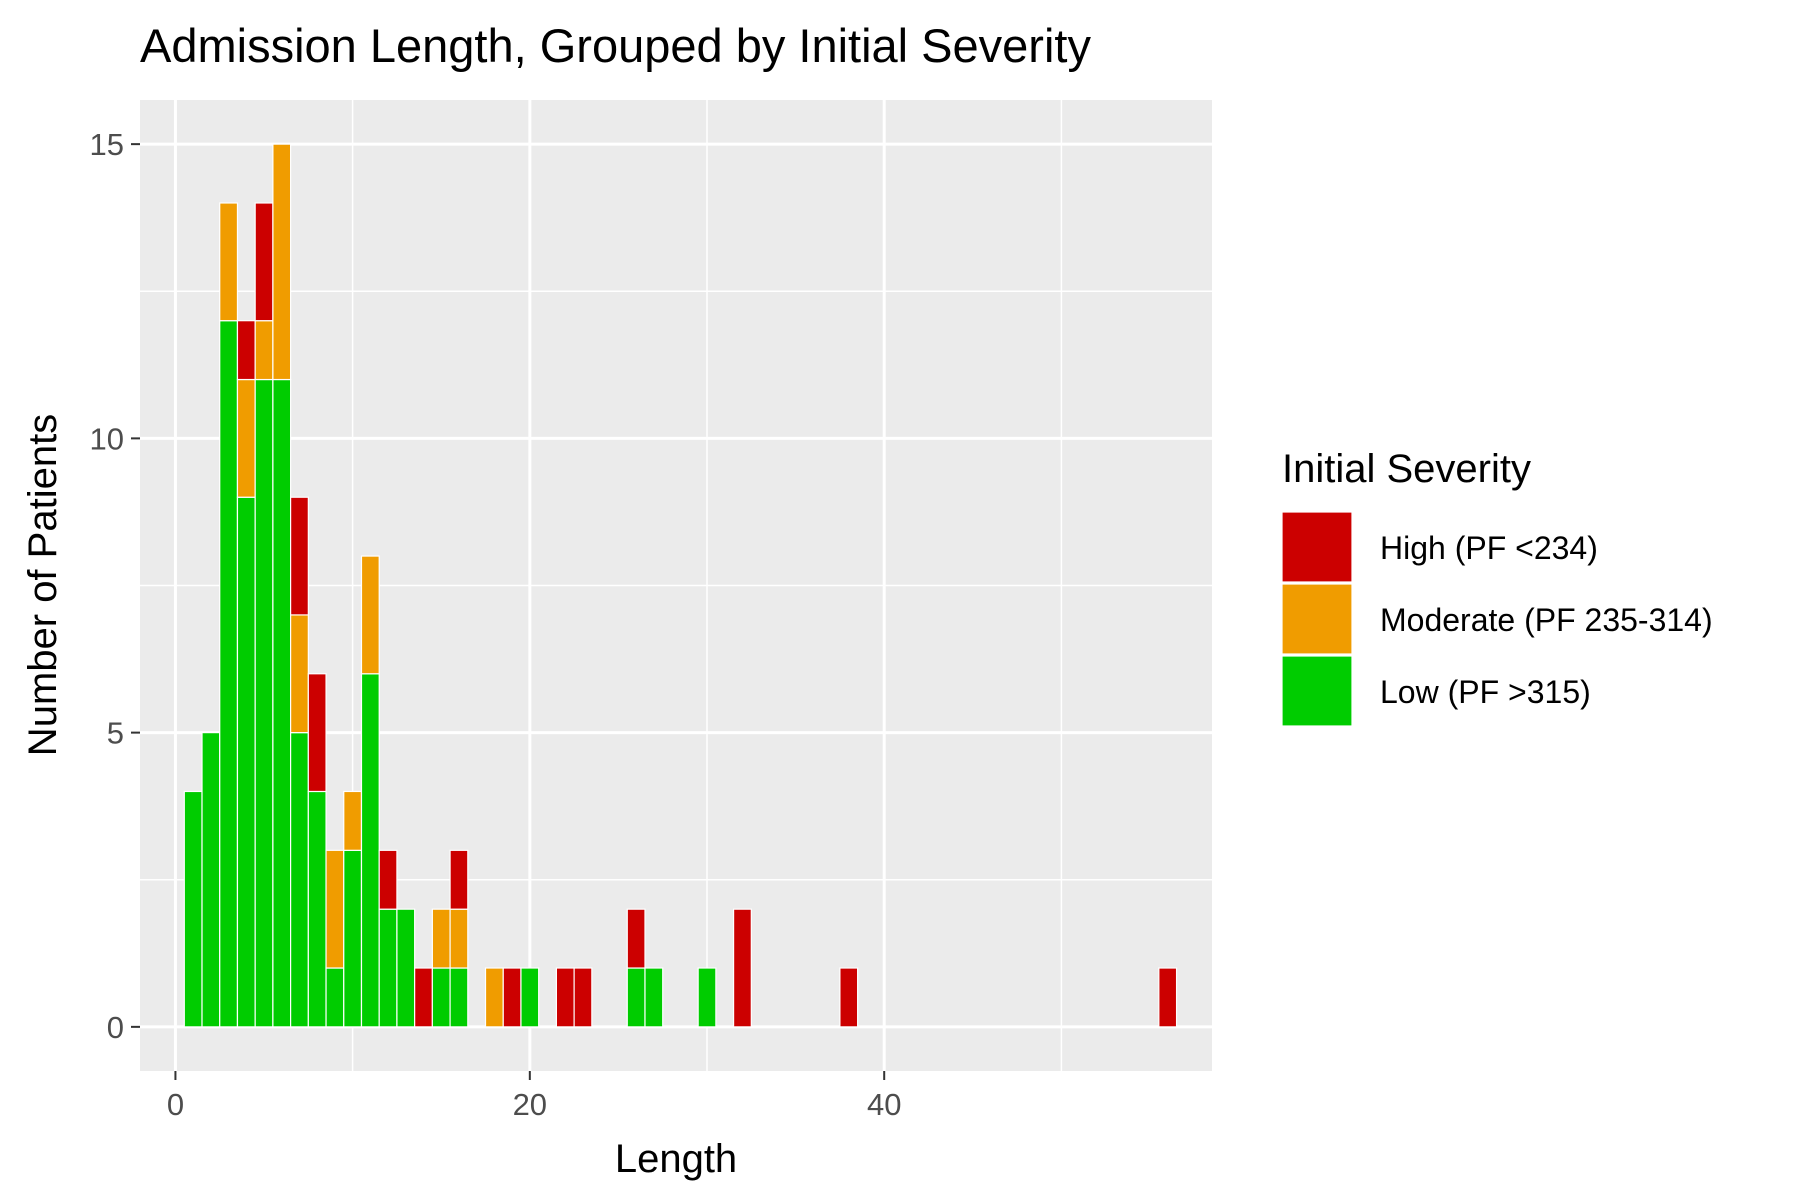  Describe the element at coordinates (676, 1159) in the screenshot. I see `x-axis-title: Length` at that location.